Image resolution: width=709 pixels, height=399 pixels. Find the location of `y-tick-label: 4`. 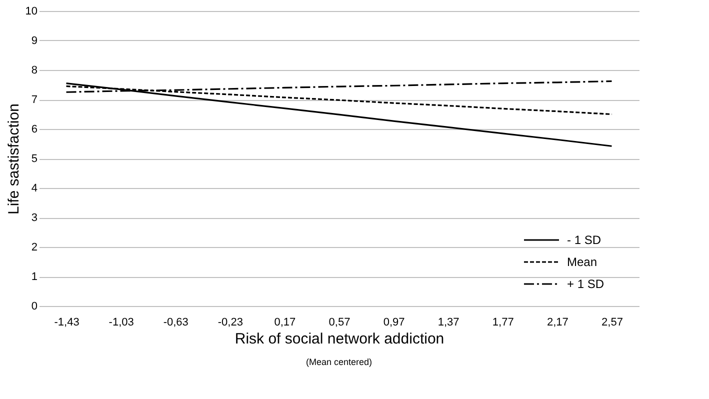

y-tick-label: 4 is located at coordinates (34, 188).